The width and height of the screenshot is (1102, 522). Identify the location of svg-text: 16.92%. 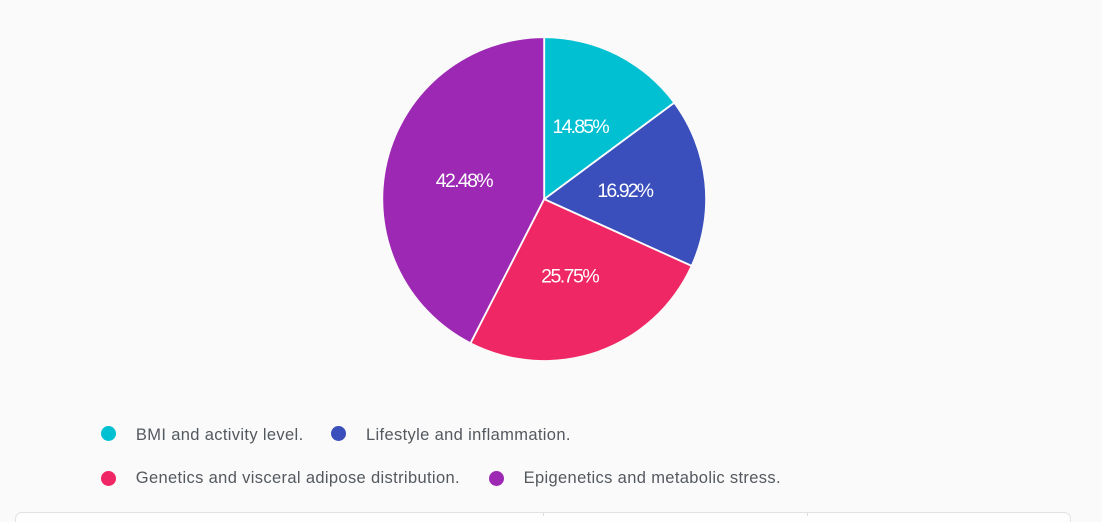
(625, 191).